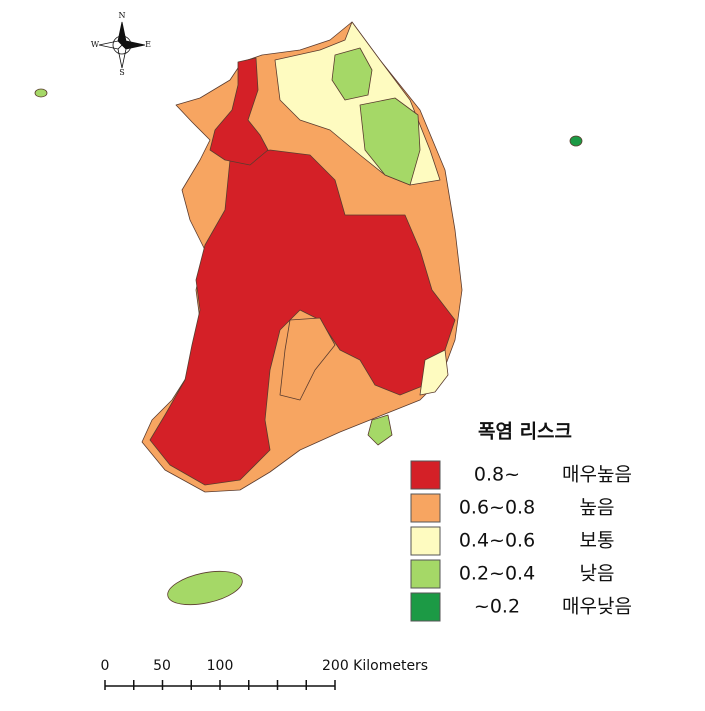  What do you see at coordinates (497, 541) in the screenshot?
I see `legend-range: 0.4~0.6` at bounding box center [497, 541].